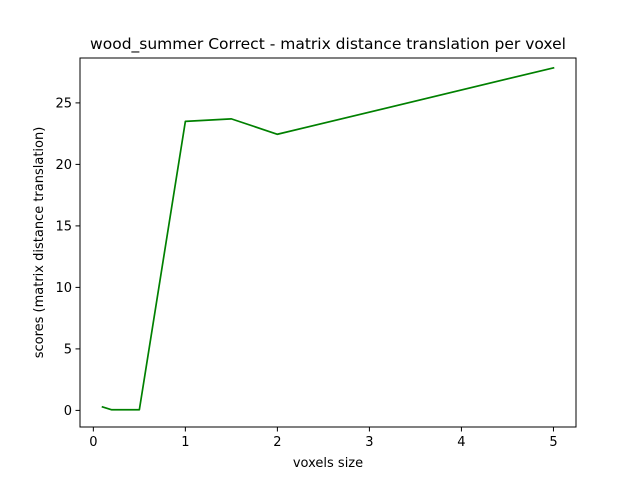  What do you see at coordinates (553, 442) in the screenshot?
I see `x-tick-label: 5` at bounding box center [553, 442].